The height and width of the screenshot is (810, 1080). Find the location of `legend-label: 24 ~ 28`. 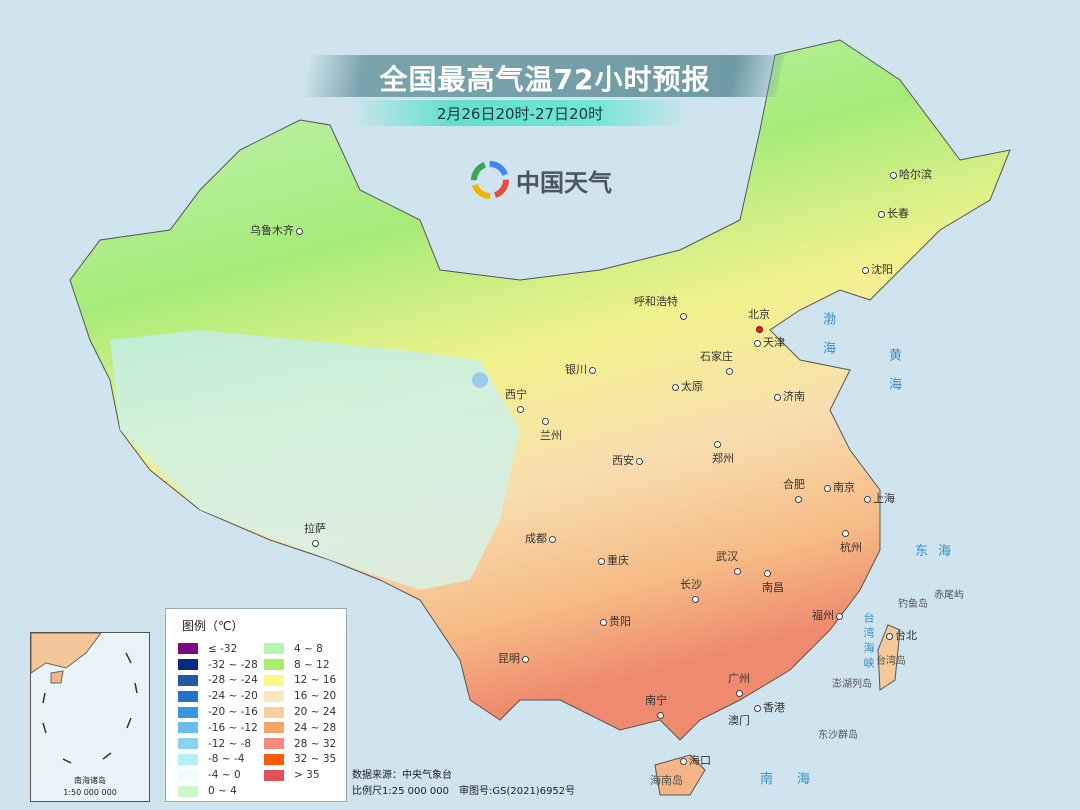

legend-label: 24 ~ 28 is located at coordinates (315, 727).